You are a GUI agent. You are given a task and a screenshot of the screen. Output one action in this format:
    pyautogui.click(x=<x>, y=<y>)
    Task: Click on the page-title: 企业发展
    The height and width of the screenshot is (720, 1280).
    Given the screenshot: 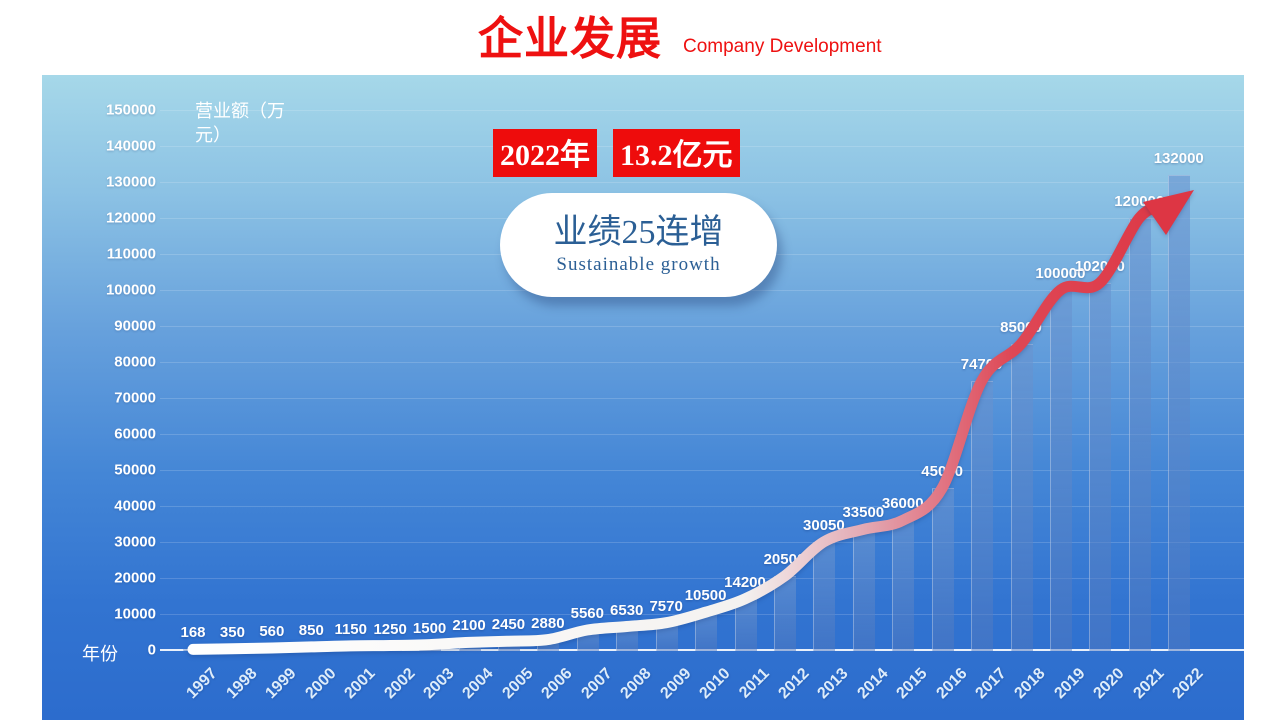 What is the action you would take?
    pyautogui.click(x=570, y=38)
    